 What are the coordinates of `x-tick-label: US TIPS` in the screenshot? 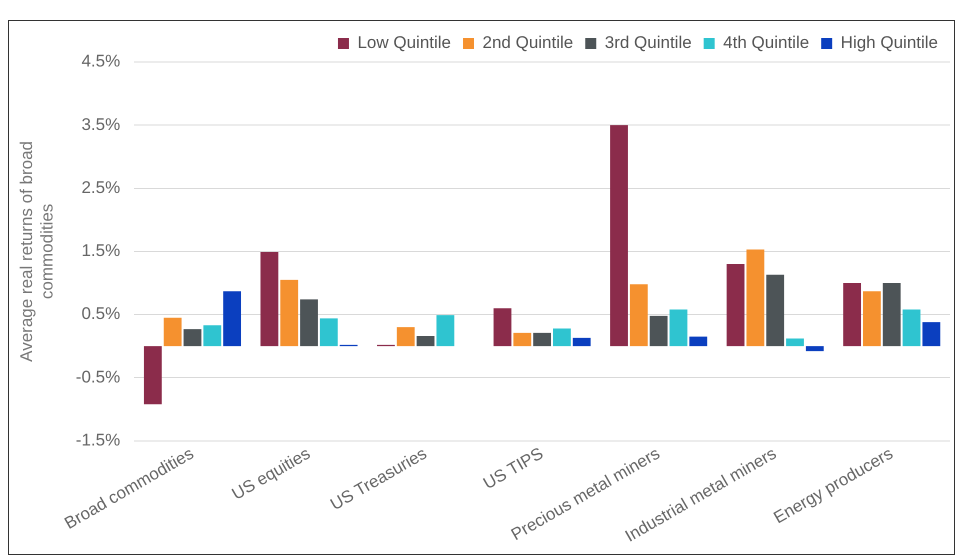 It's located at (513, 469).